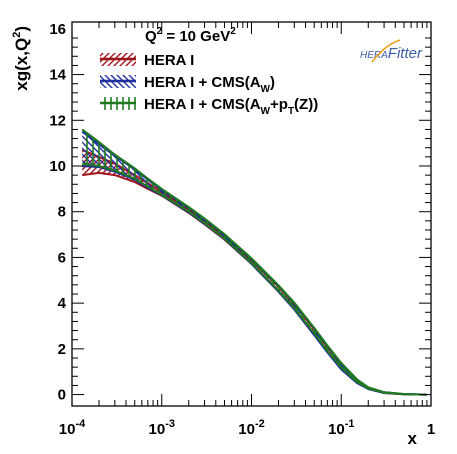 The width and height of the screenshot is (457, 454). What do you see at coordinates (62, 257) in the screenshot?
I see `y-tick-label: 6` at bounding box center [62, 257].